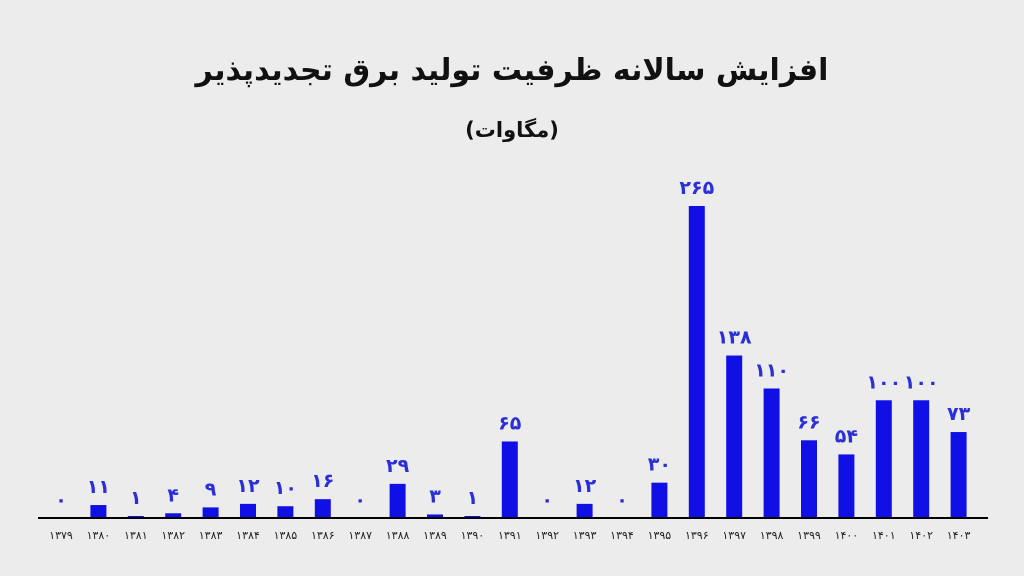 This screenshot has width=1024, height=576. Describe the element at coordinates (771, 370) in the screenshot. I see `value-label-19: ۱۱۰` at that location.